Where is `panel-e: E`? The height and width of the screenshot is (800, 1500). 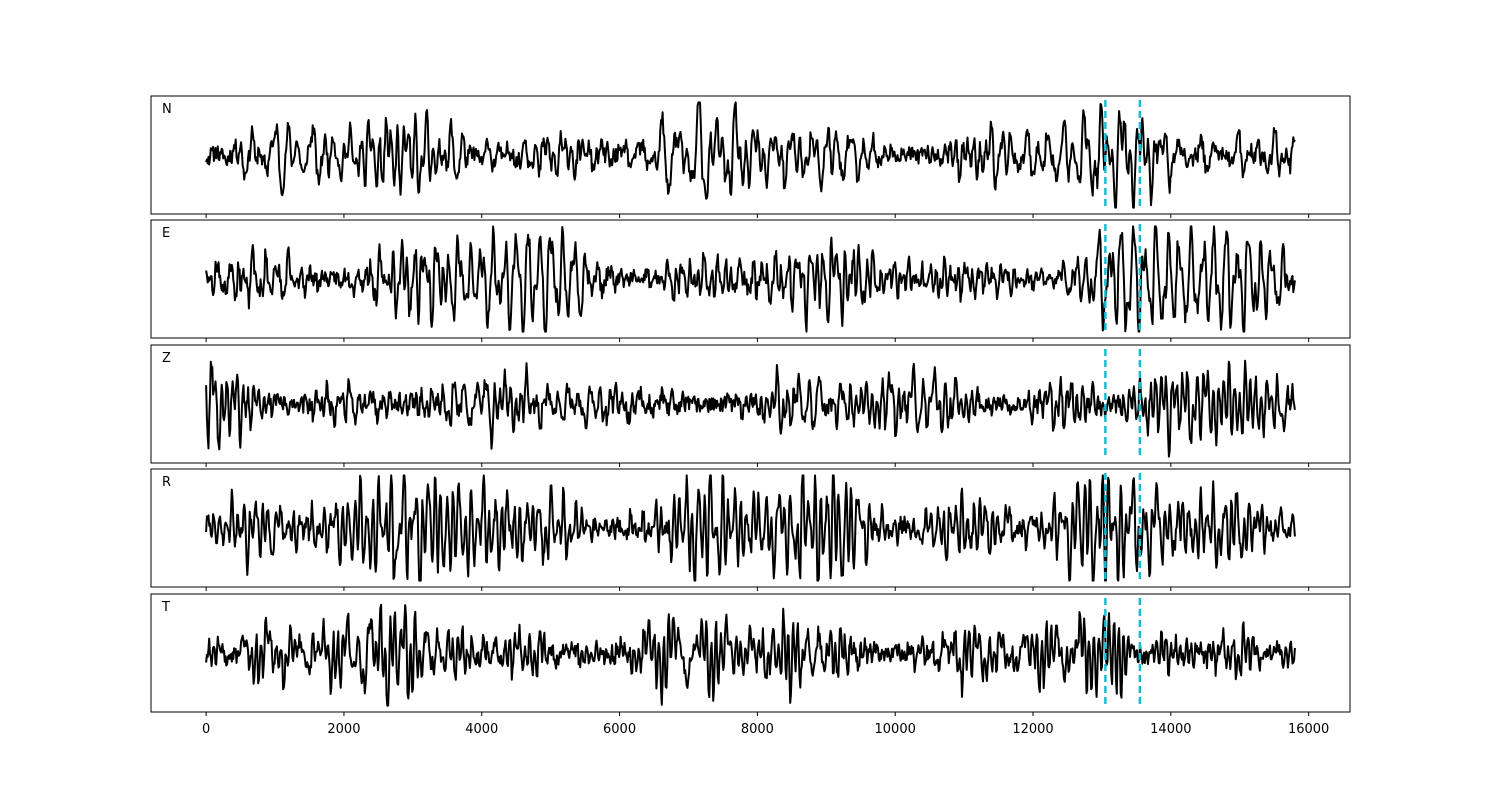
panel-e: E is located at coordinates (750, 280).